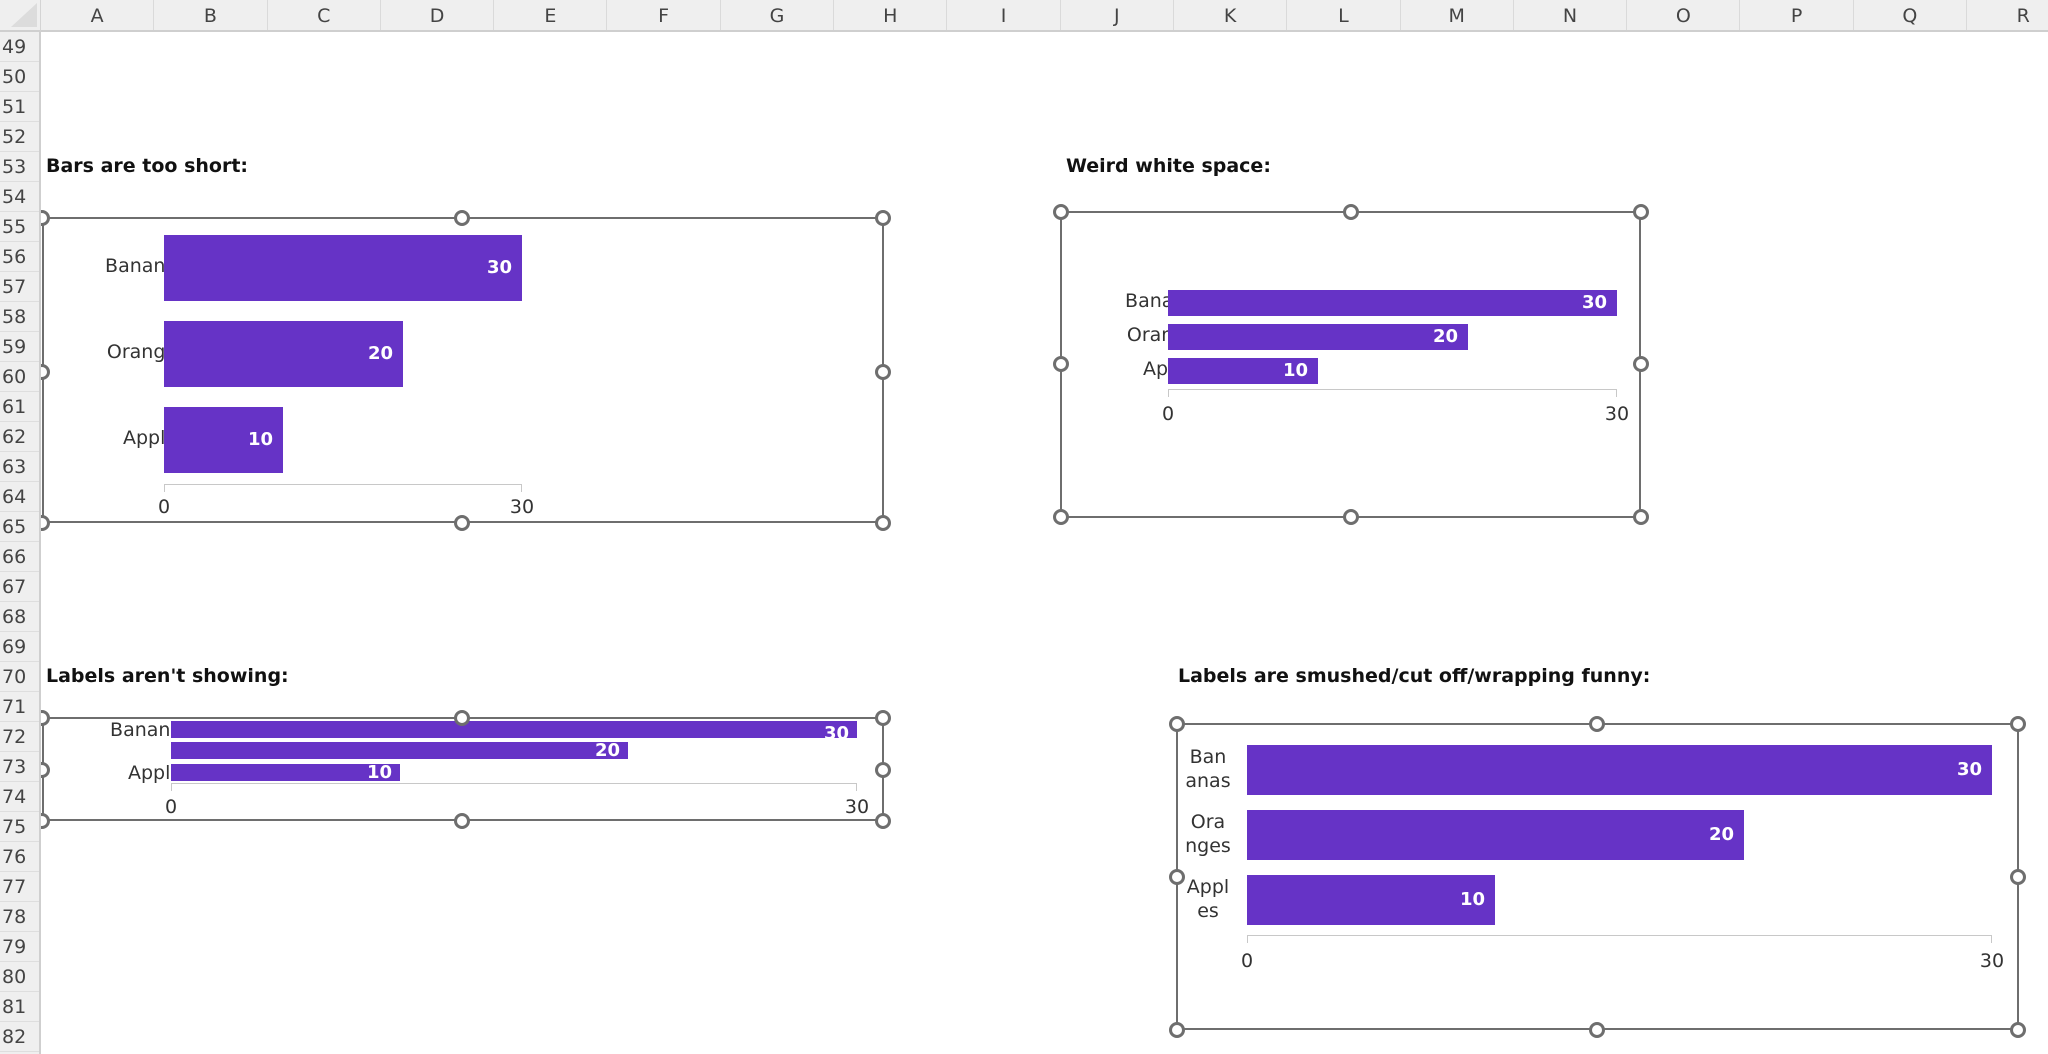 This screenshot has width=2048, height=1054. I want to click on row-header: 51, so click(19, 107).